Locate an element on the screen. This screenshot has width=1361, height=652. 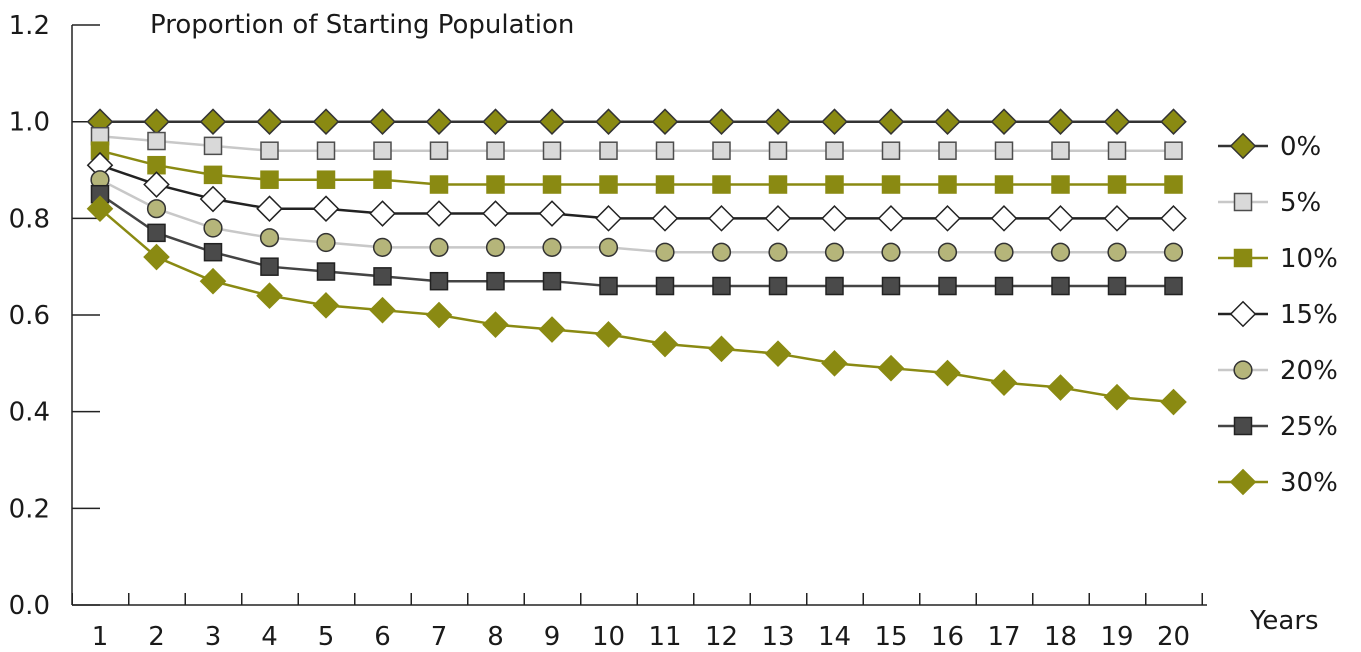
legend-label: 25% is located at coordinates (1309, 427).